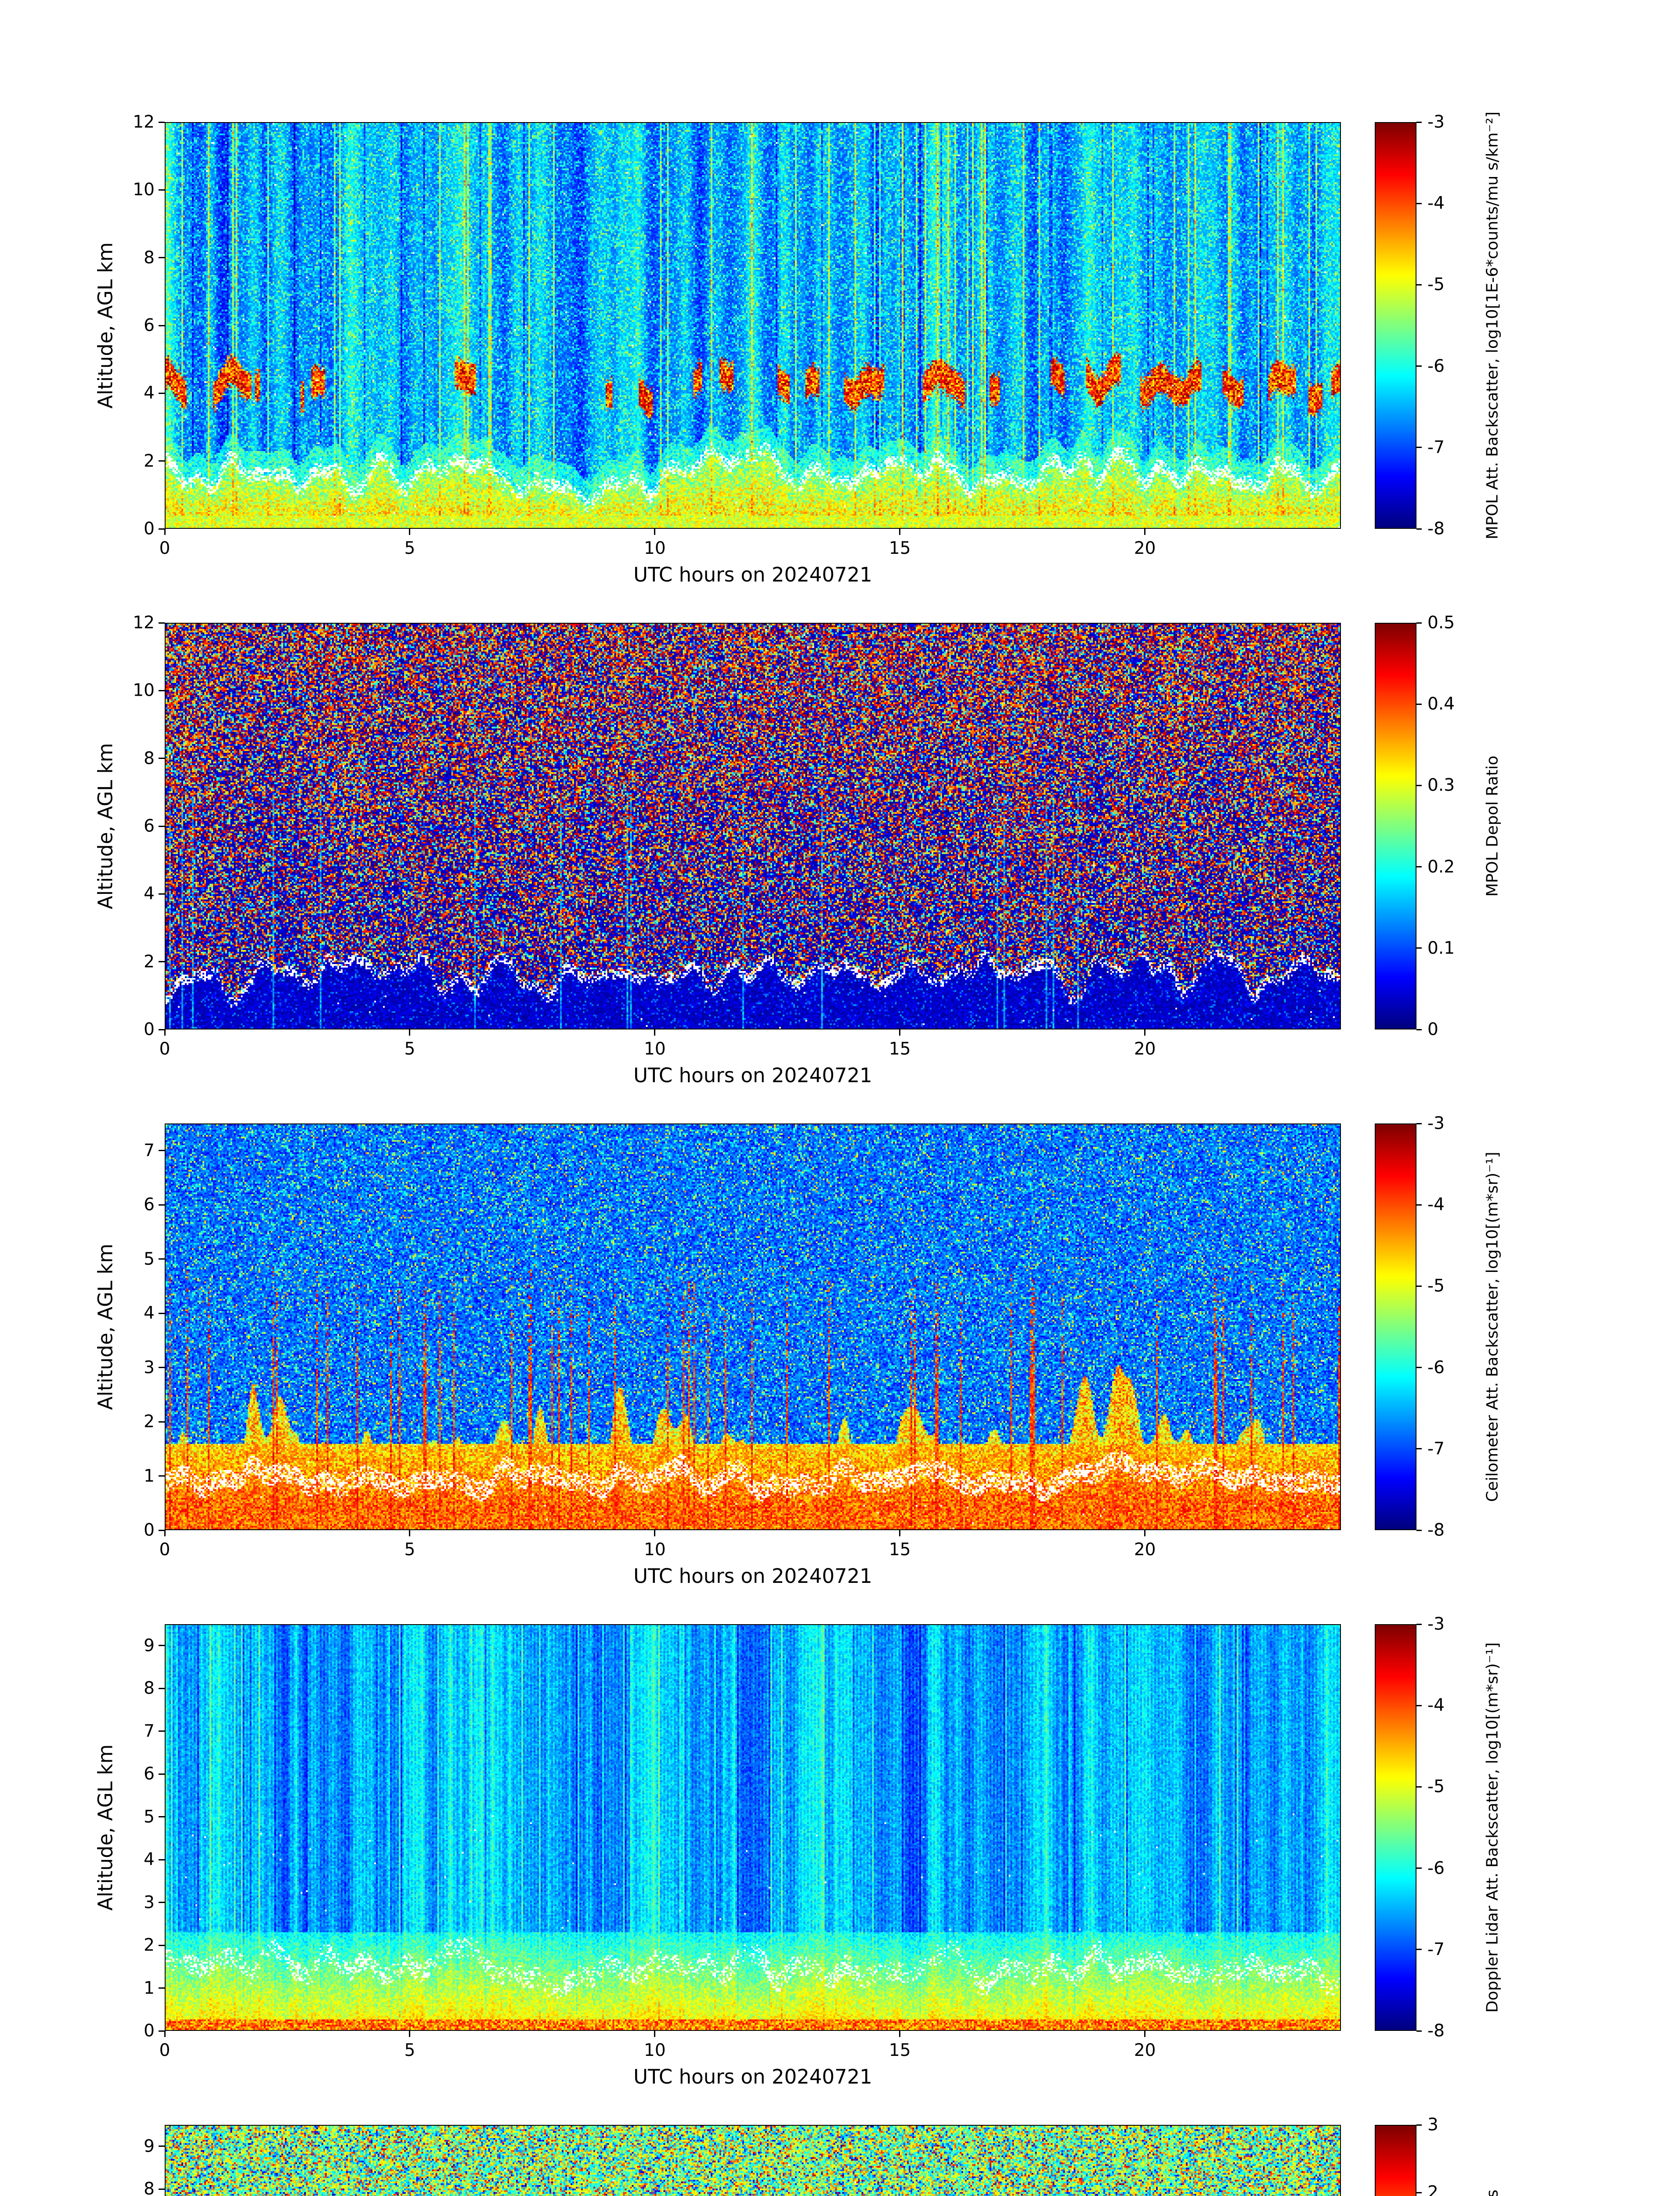 The height and width of the screenshot is (2196, 1680). I want to click on colorbar-tick-label: 0, so click(1432, 1029).